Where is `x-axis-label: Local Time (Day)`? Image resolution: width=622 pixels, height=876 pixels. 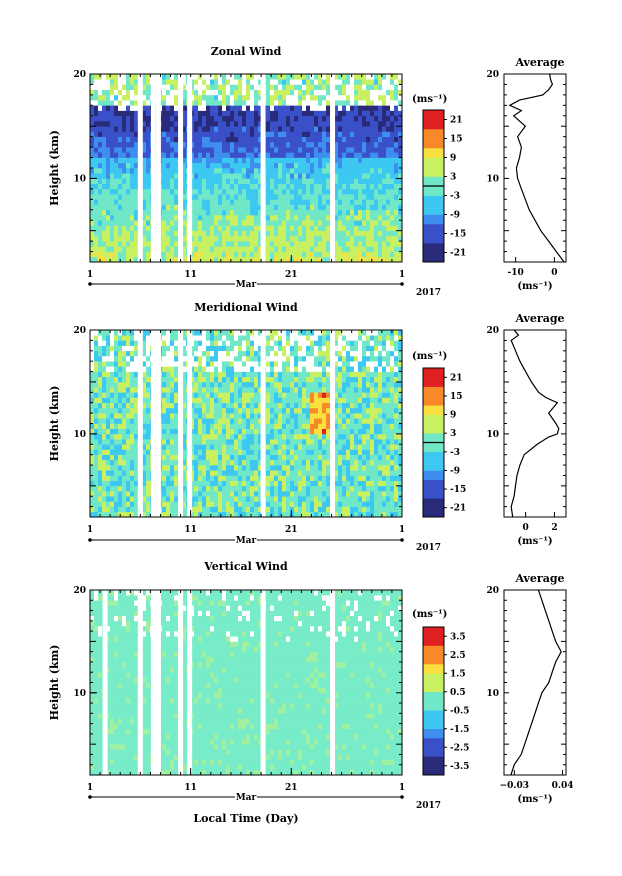
x-axis-label: Local Time (Day) is located at coordinates (245, 818).